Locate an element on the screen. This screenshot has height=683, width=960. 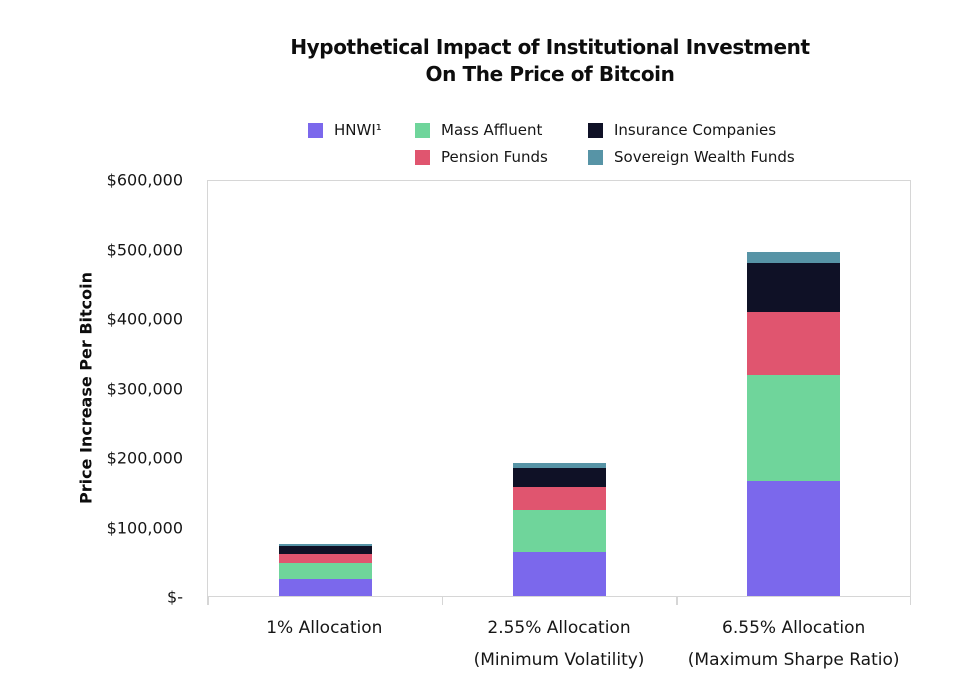
legend-item-pension-funds: Pension Funds is located at coordinates (501, 157).